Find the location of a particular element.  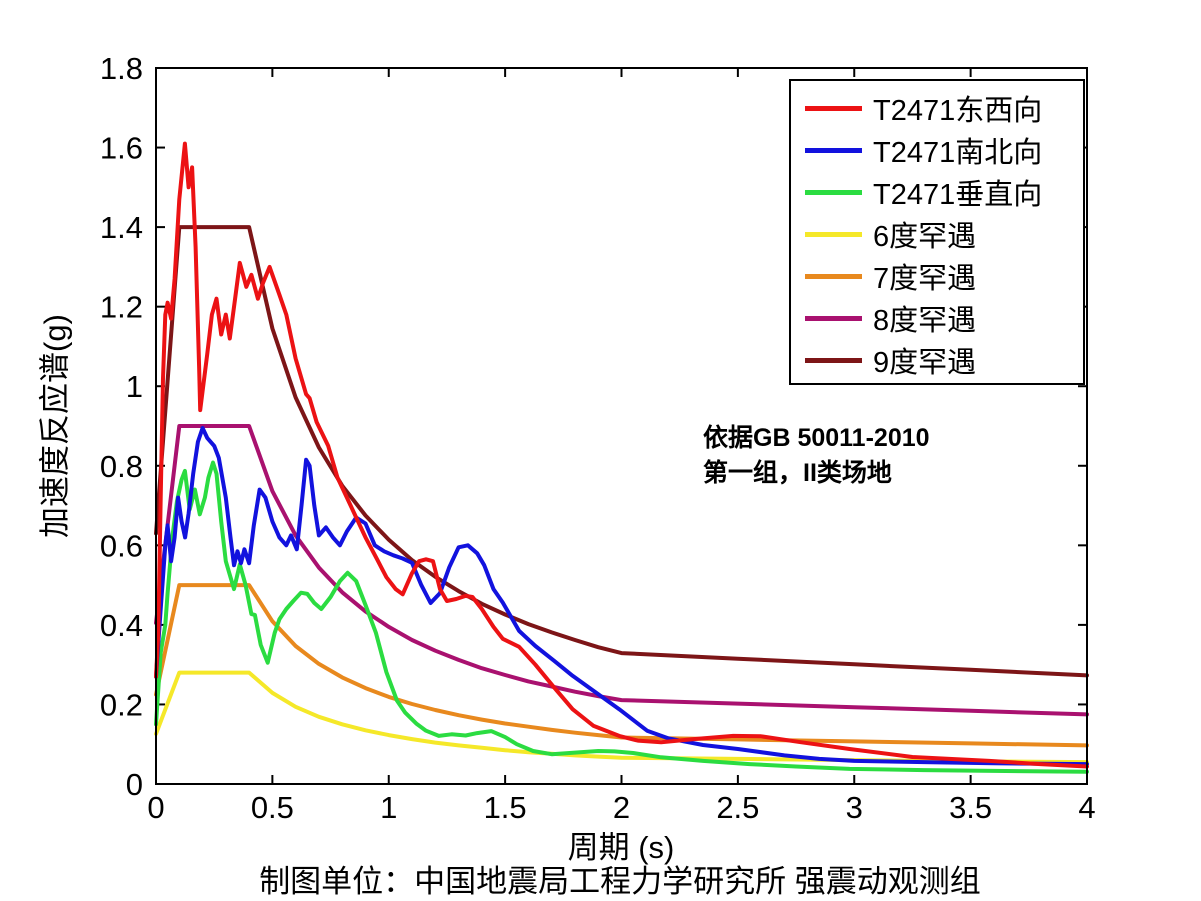

legend-item: T2471南北向 is located at coordinates (944, 150).